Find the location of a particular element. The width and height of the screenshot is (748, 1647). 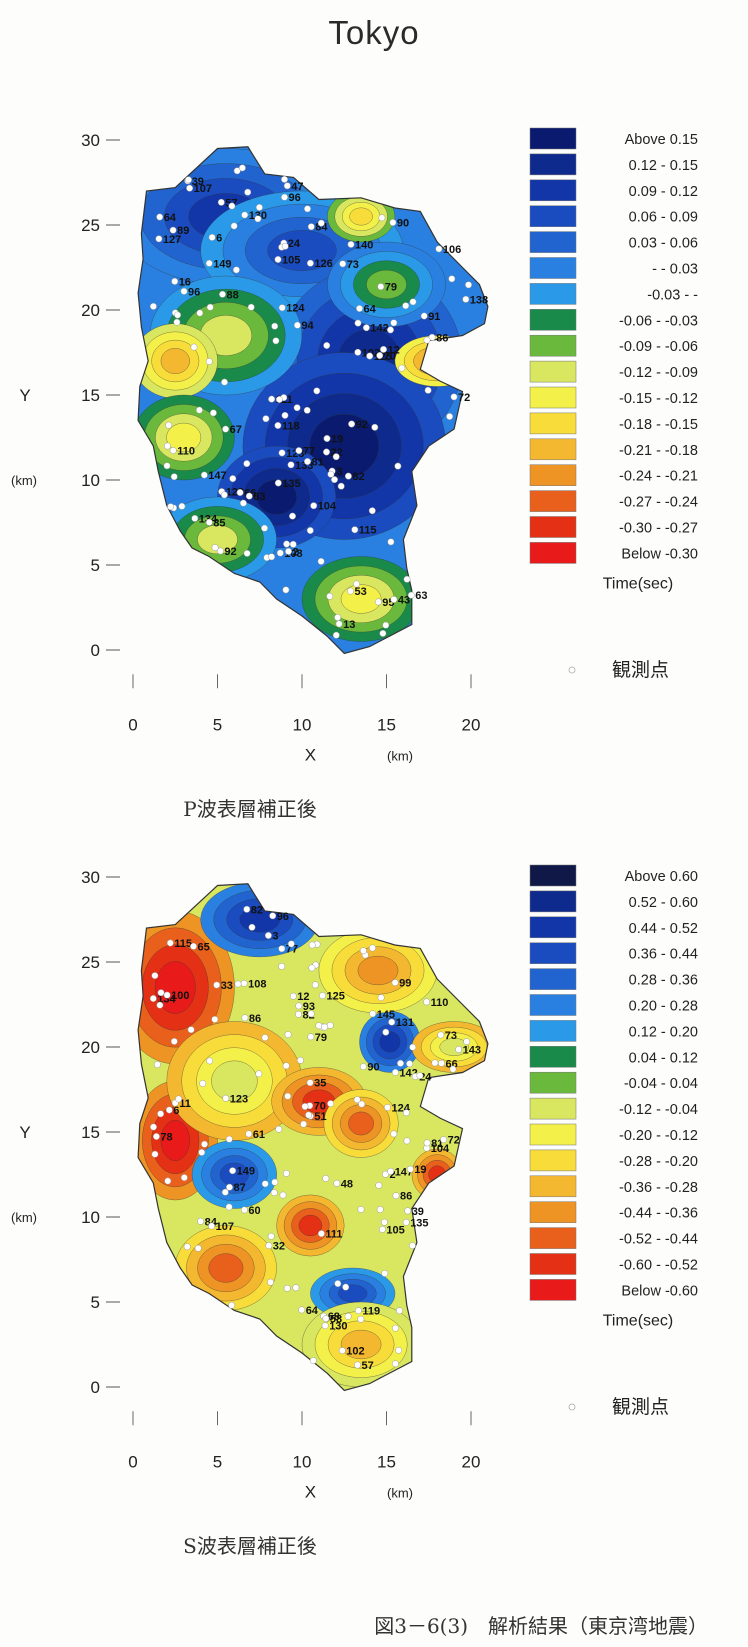

station-label: 105 is located at coordinates (395, 1230).